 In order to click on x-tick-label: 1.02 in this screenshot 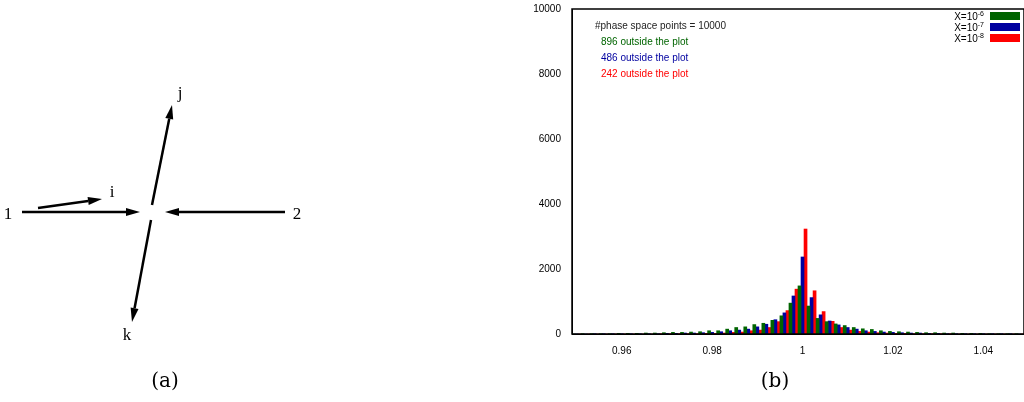, I will do `click(893, 350)`.